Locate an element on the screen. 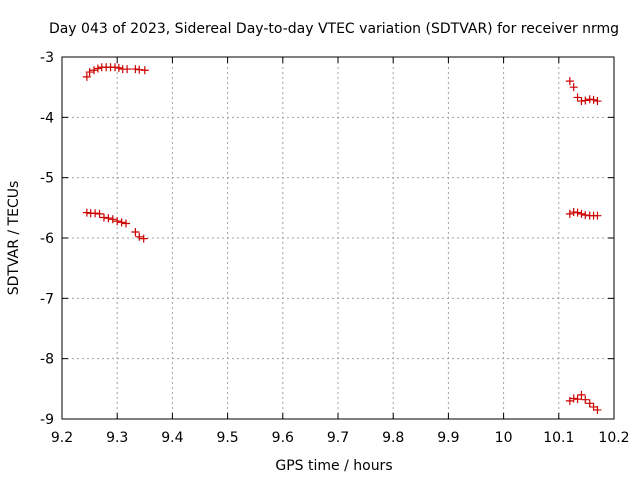  x-tick-label: 10 is located at coordinates (504, 438).